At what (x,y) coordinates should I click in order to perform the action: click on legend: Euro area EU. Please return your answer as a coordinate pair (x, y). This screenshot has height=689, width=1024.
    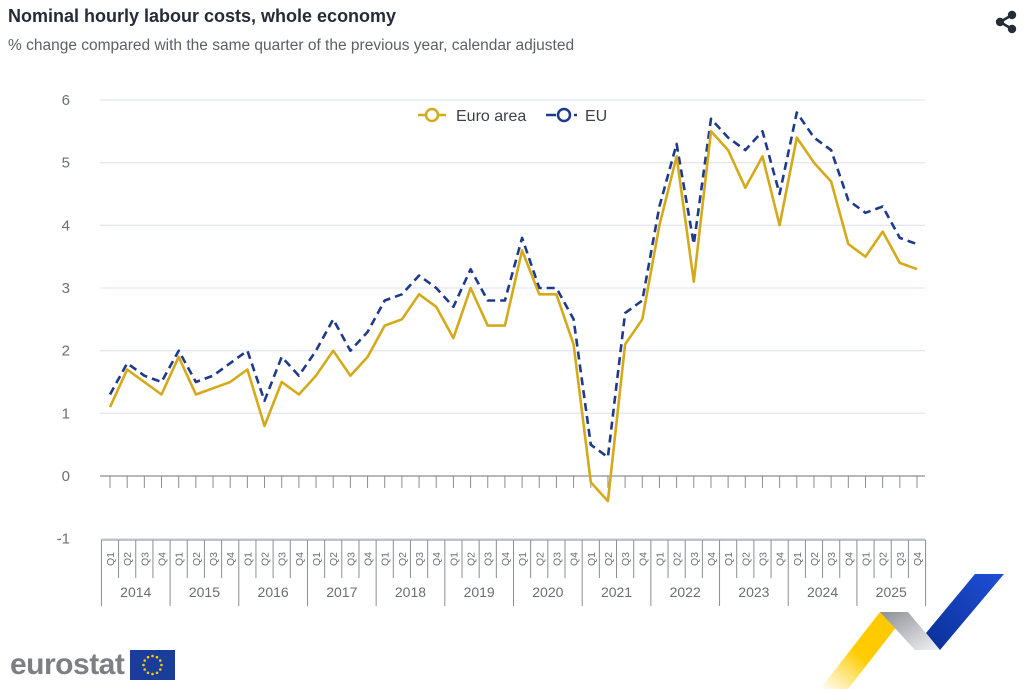
    Looking at the image, I should click on (512, 116).